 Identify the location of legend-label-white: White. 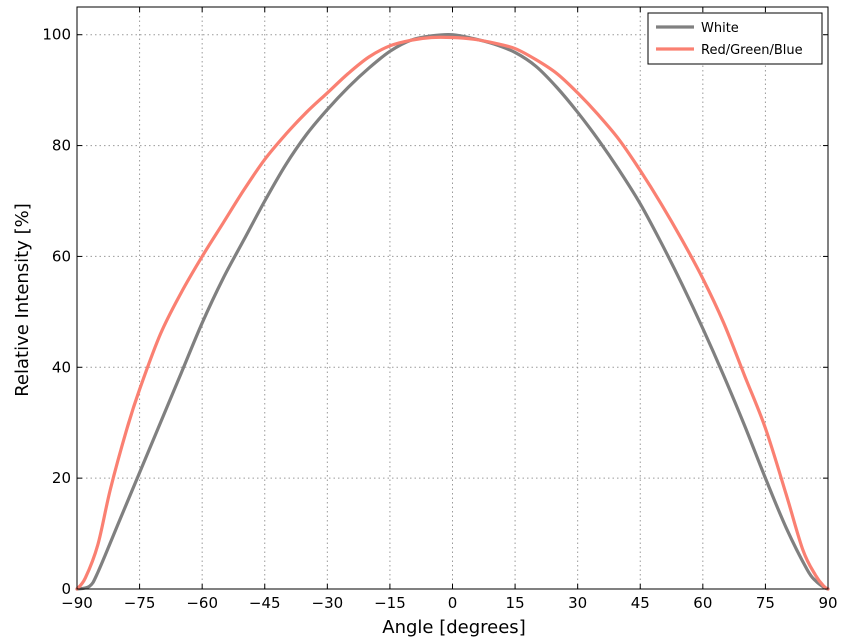
(720, 28).